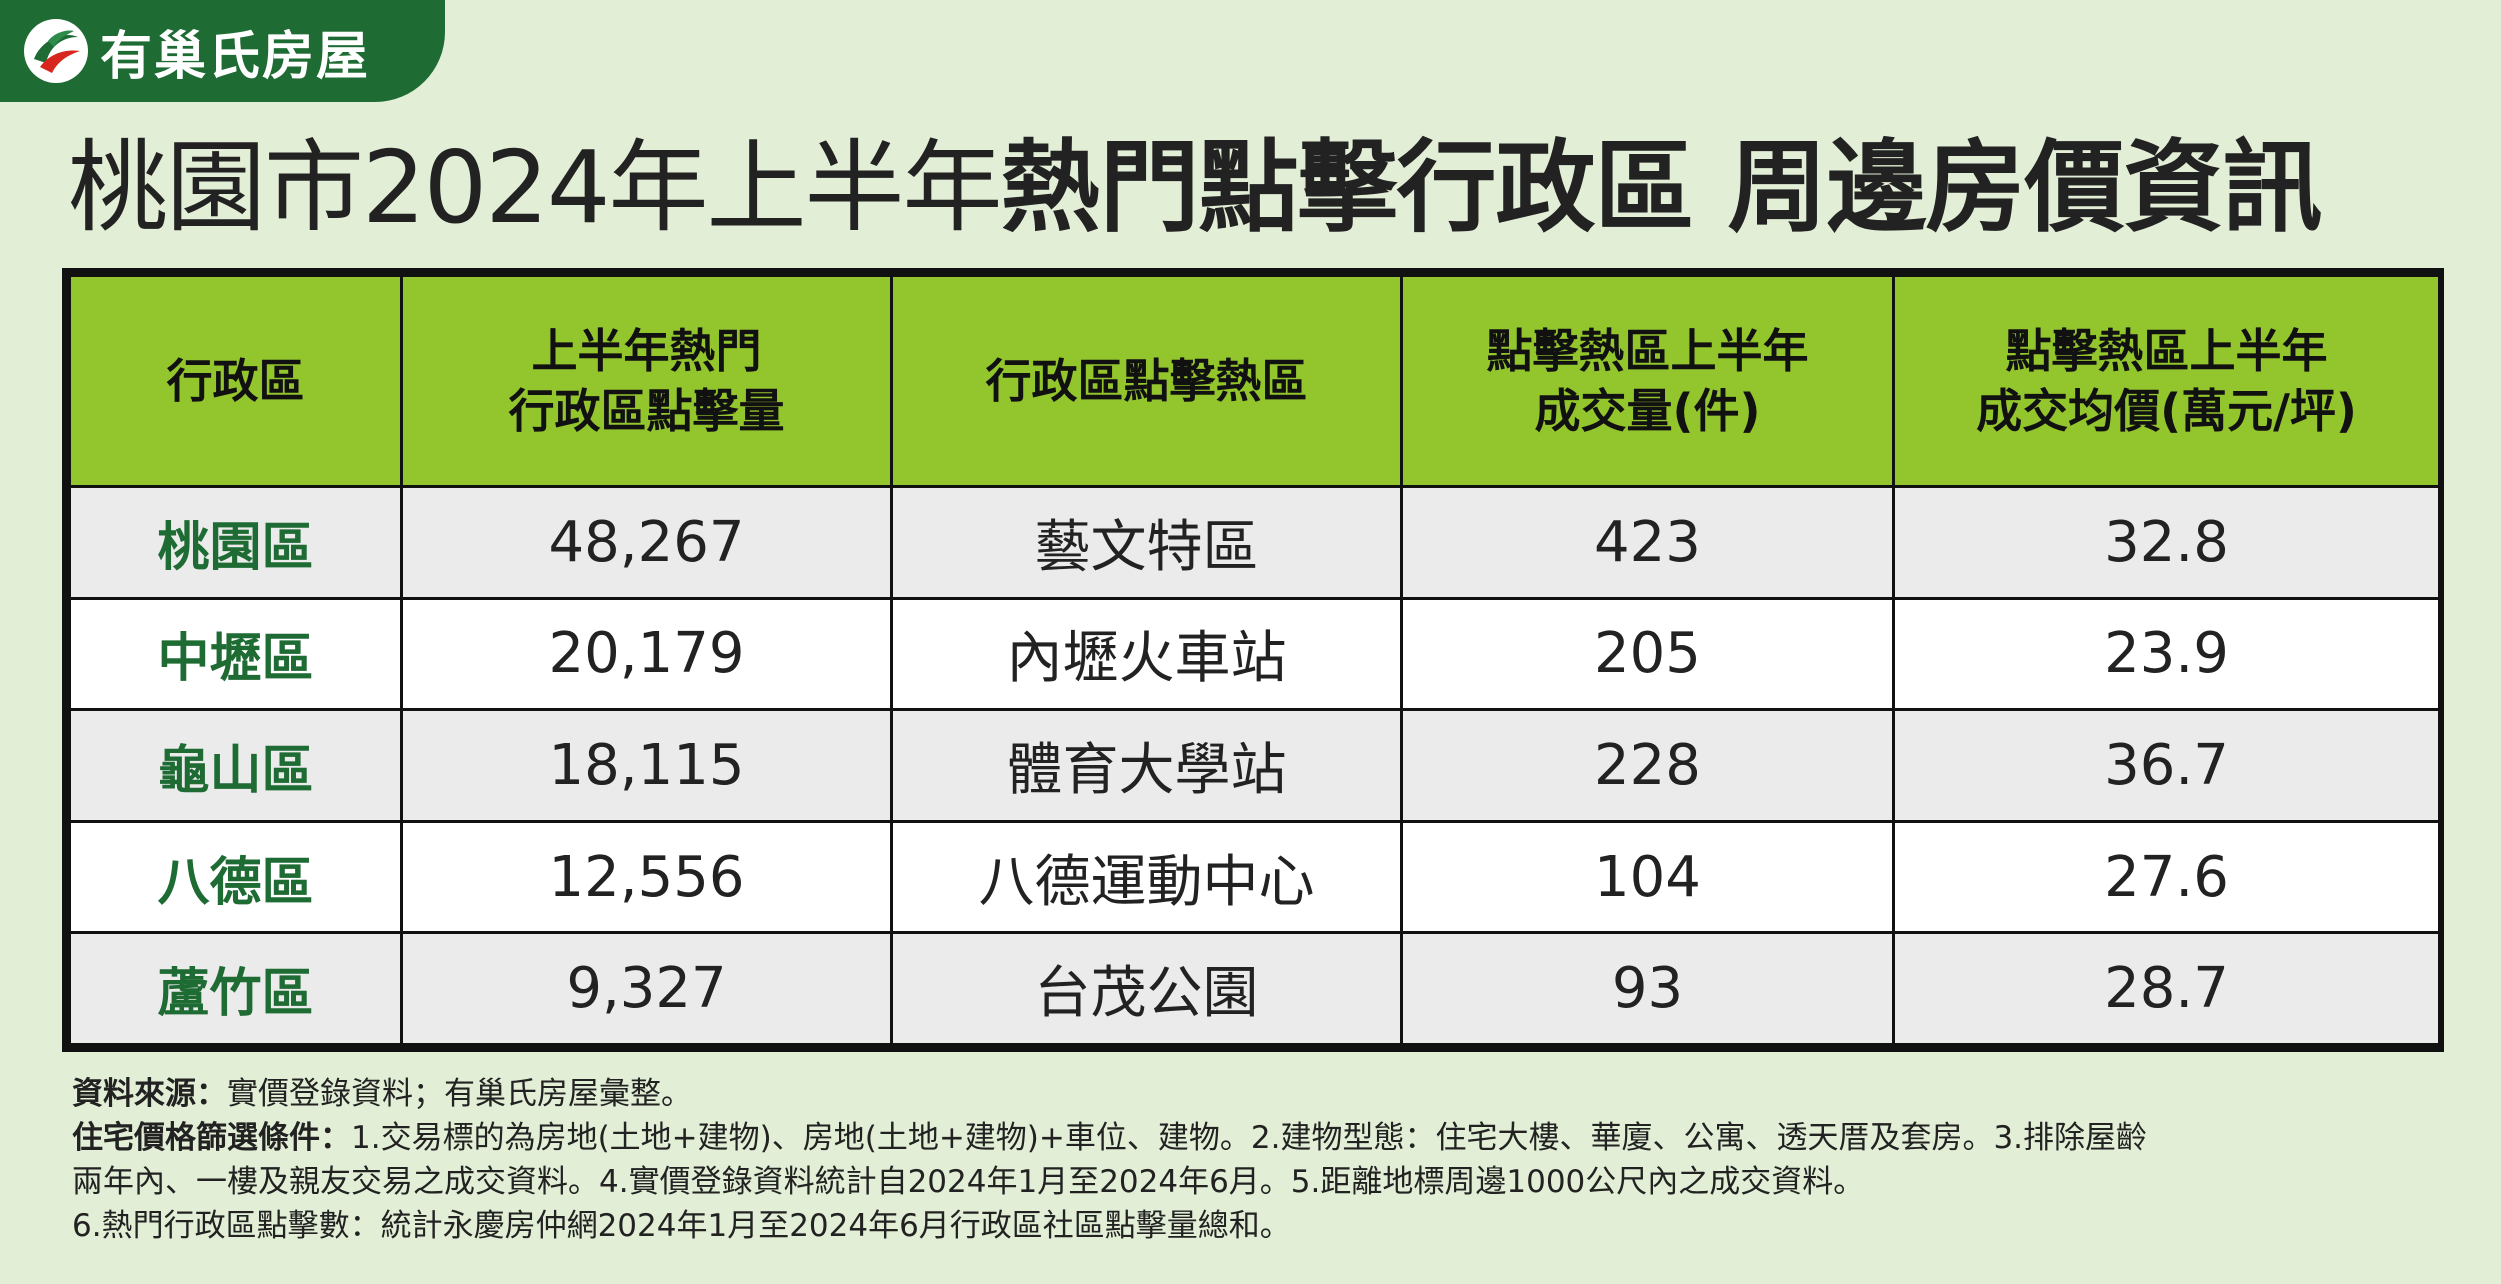 The height and width of the screenshot is (1284, 2501). What do you see at coordinates (1647, 654) in the screenshot?
I see `volume-cell: 205` at bounding box center [1647, 654].